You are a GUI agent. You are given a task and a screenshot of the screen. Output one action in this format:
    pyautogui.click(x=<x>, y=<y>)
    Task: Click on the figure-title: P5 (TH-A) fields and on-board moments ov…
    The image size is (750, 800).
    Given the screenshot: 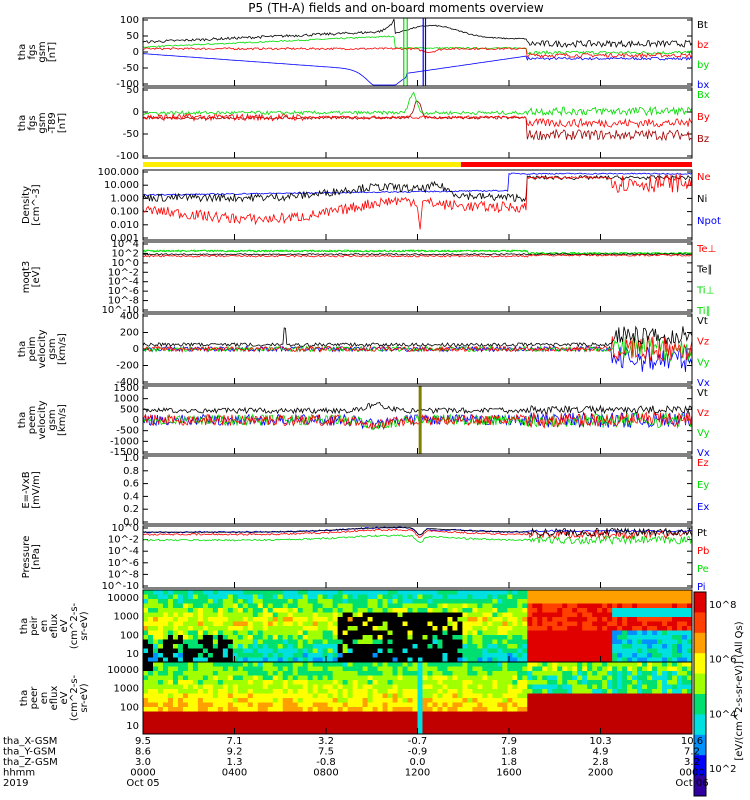 What is the action you would take?
    pyautogui.click(x=396, y=8)
    